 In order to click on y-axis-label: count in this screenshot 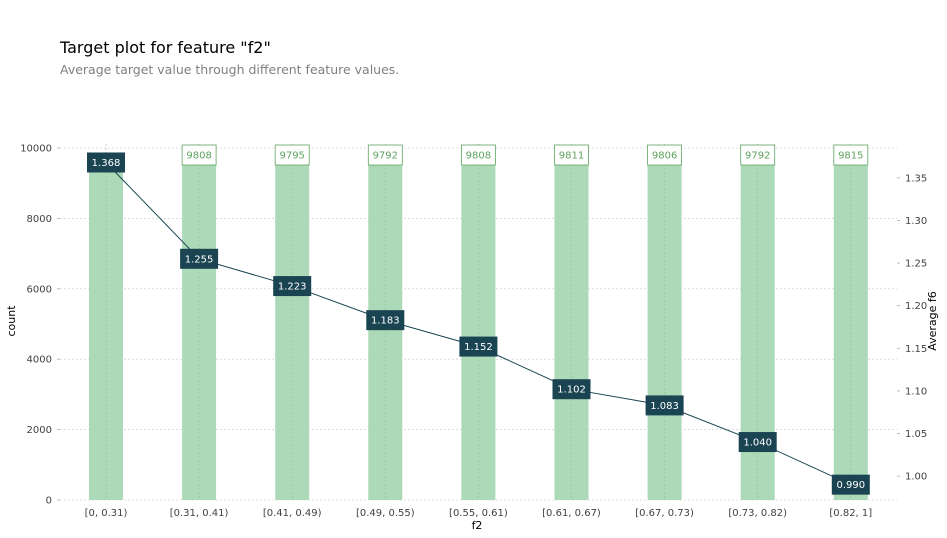, I will do `click(11, 321)`.